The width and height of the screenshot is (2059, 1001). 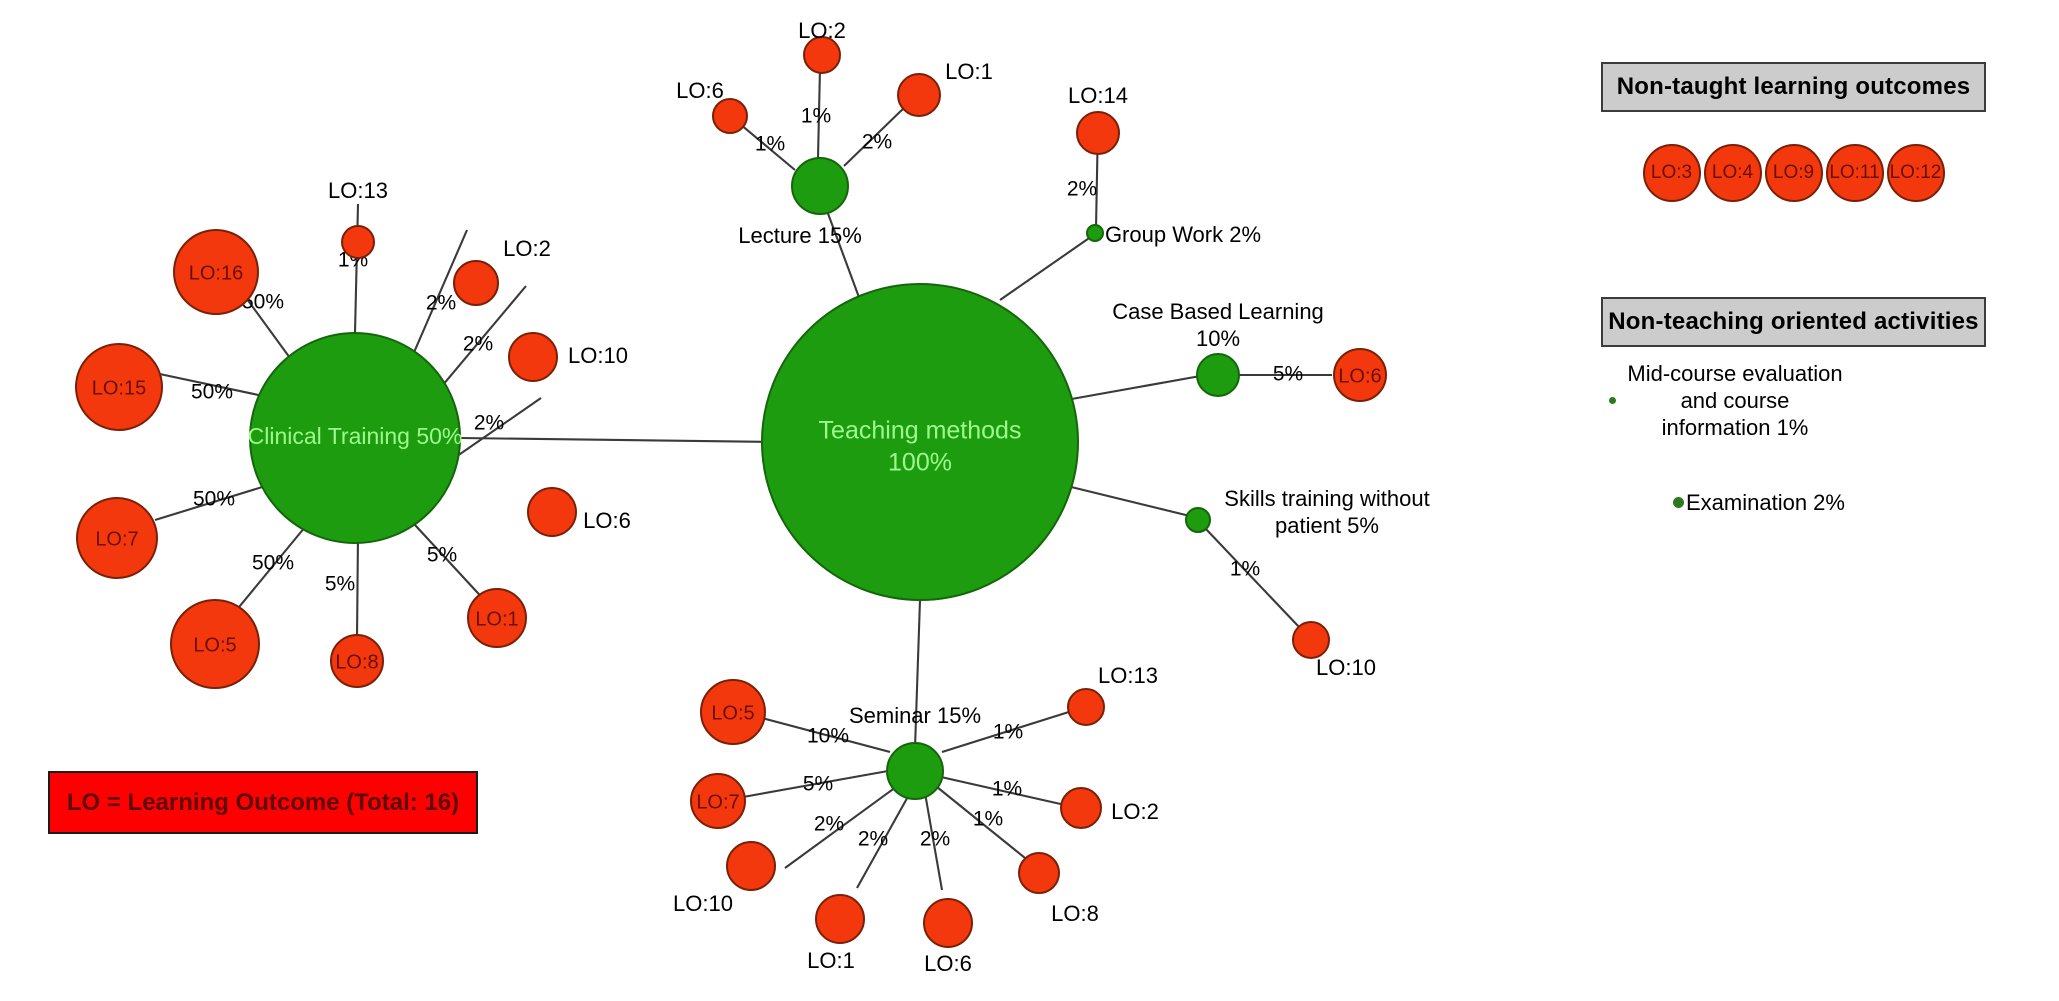 I want to click on weight-lecture-lo1: 2%, so click(x=877, y=142).